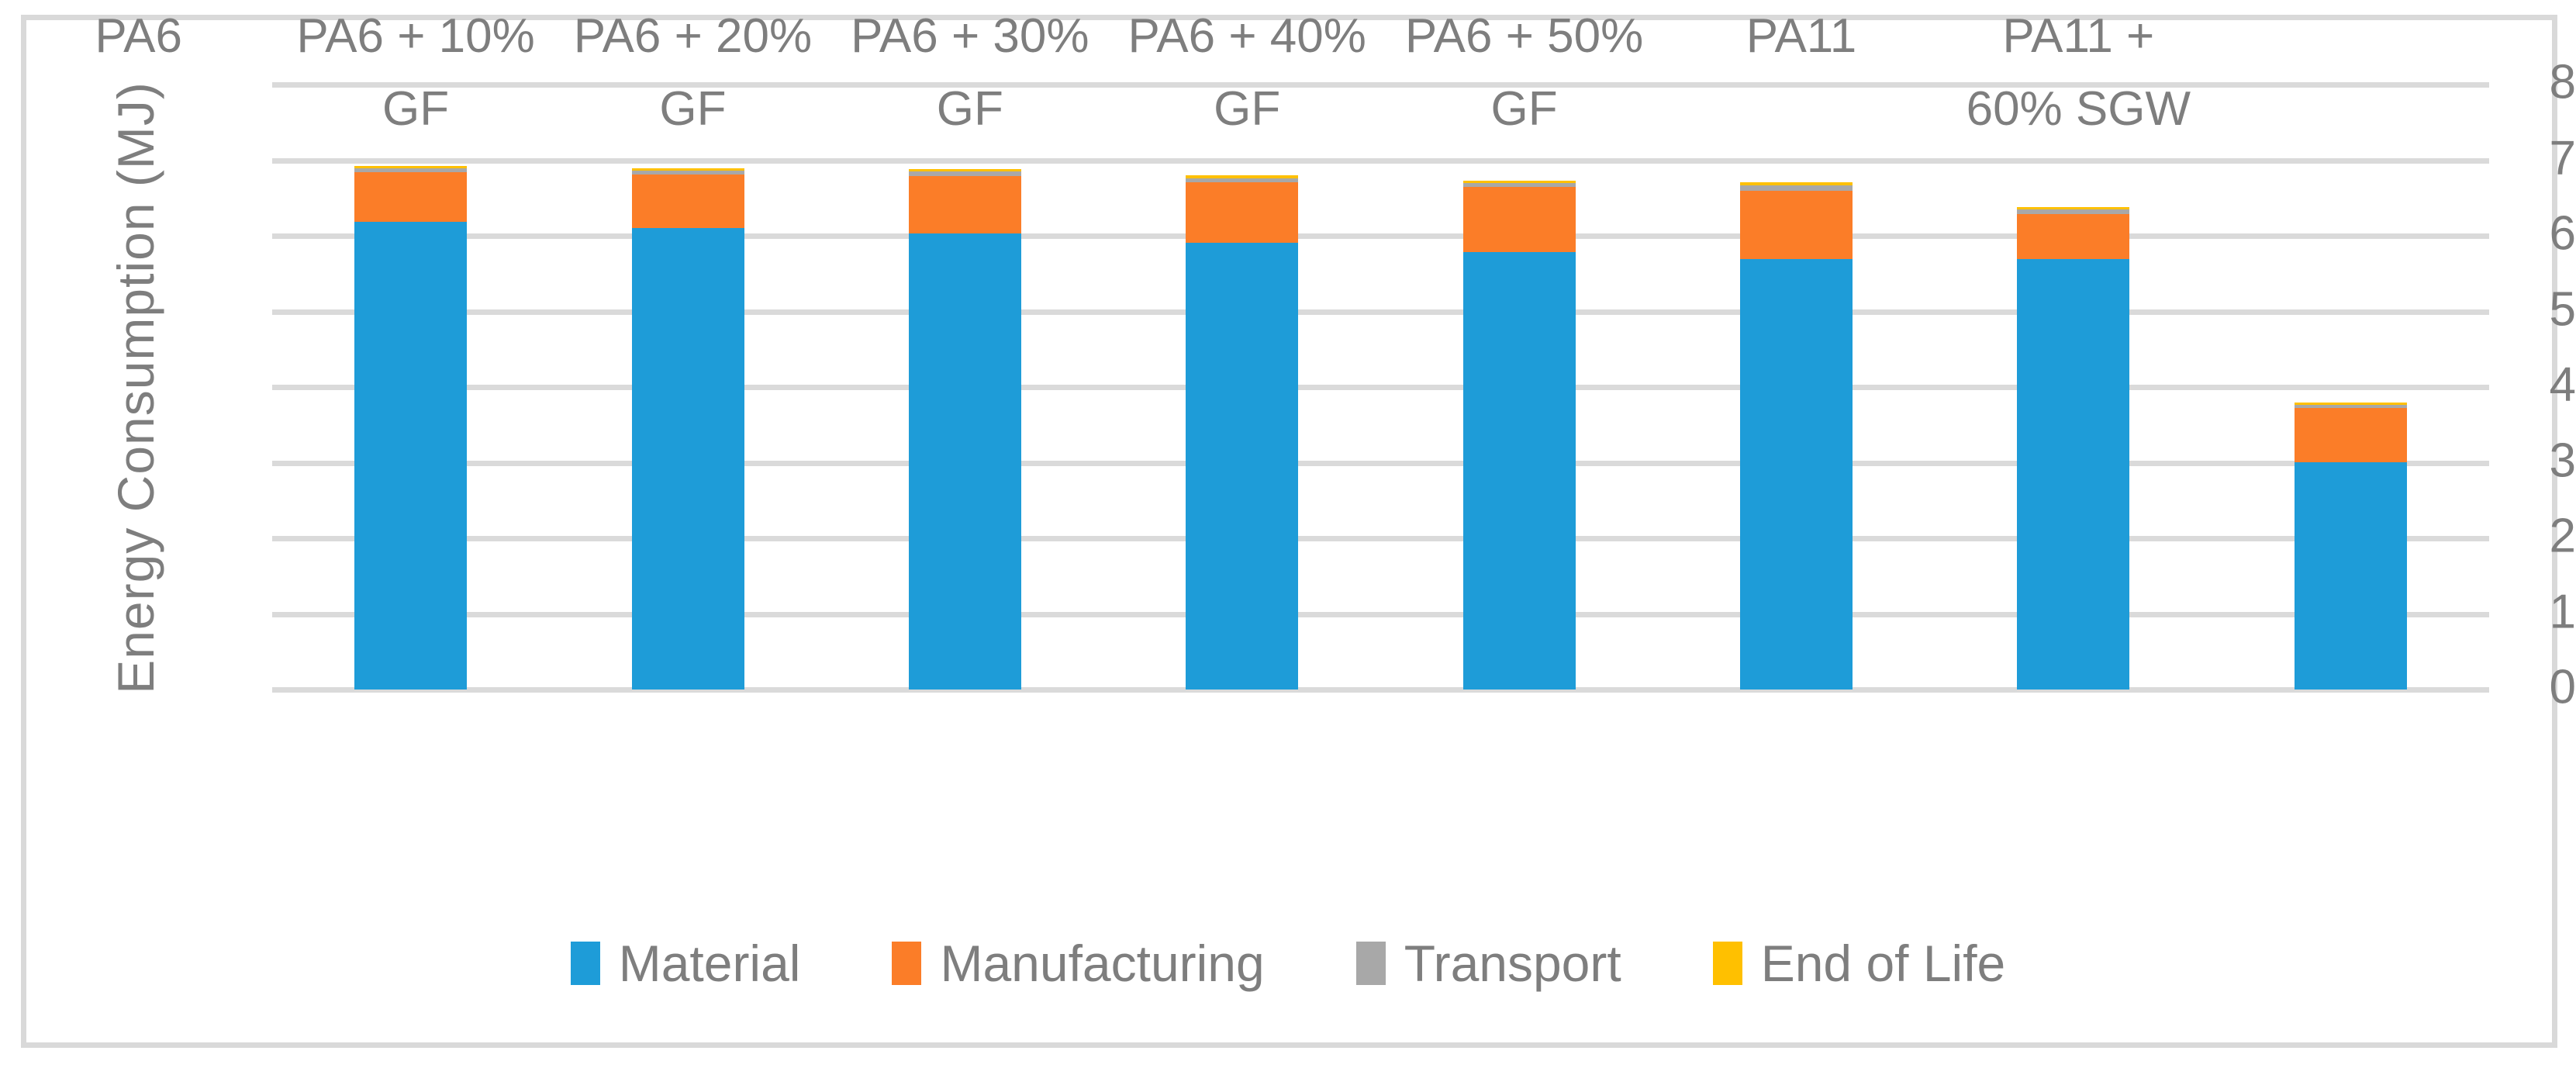 The height and width of the screenshot is (1068, 2576). What do you see at coordinates (1380, 614) in the screenshot?
I see `gridline-y1` at bounding box center [1380, 614].